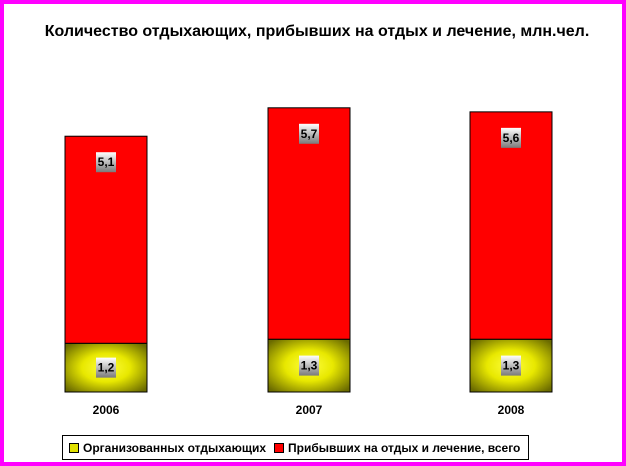 This screenshot has width=626, height=466. I want to click on bar-total-2007, so click(309, 223).